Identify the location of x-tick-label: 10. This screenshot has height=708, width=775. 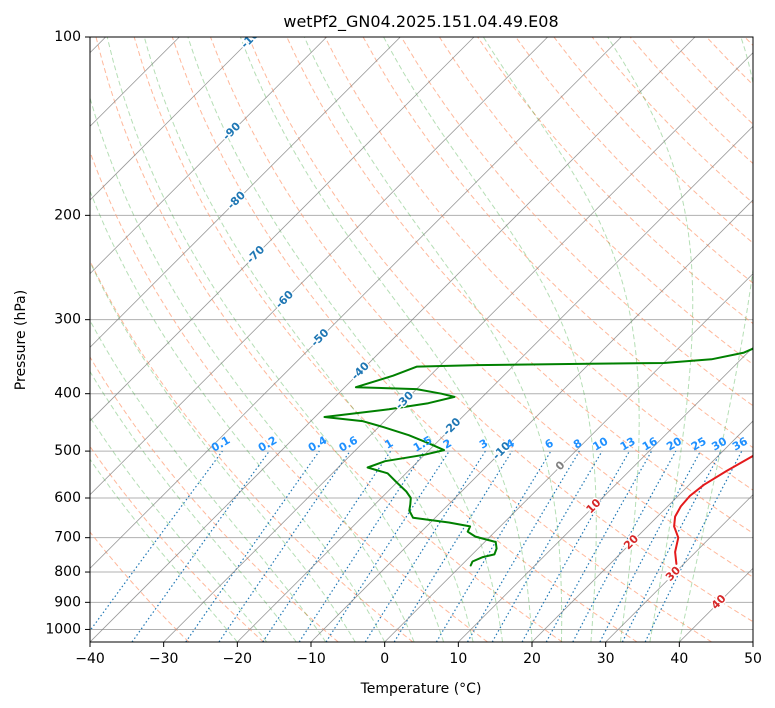
(458, 659).